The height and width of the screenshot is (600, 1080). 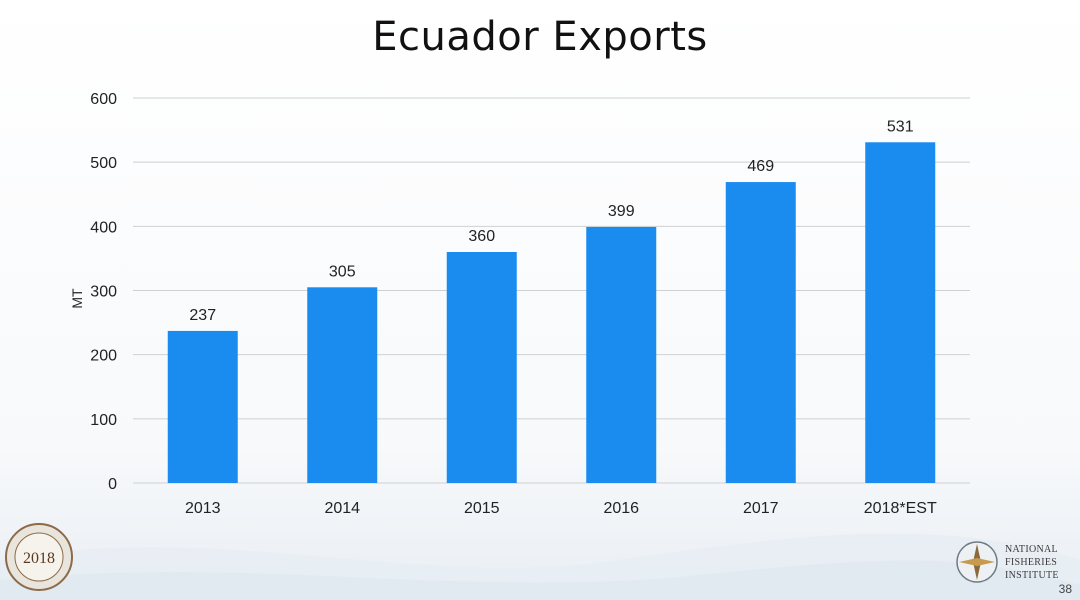 What do you see at coordinates (760, 166) in the screenshot?
I see `data-label: 469` at bounding box center [760, 166].